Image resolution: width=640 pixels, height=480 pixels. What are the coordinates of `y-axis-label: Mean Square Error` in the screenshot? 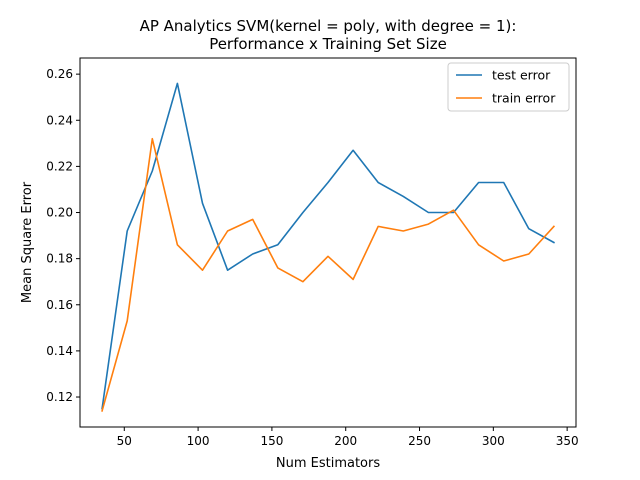 It's located at (27, 242).